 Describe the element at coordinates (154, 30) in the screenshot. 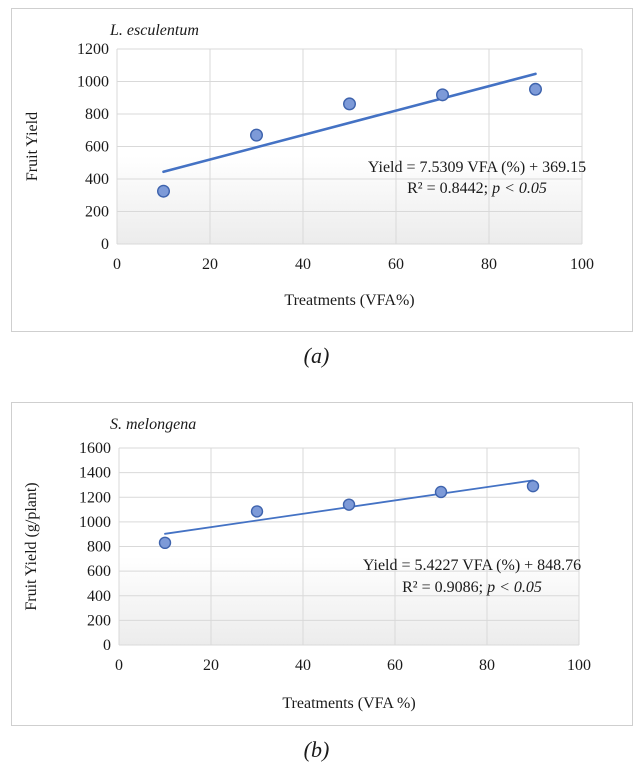

I see `chart-title: L. esculentum` at that location.